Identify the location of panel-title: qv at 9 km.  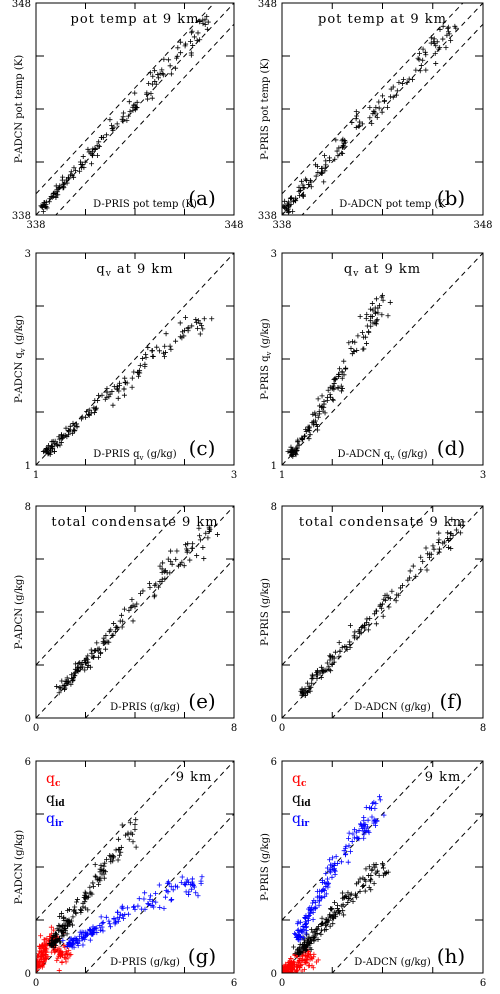
(382, 270).